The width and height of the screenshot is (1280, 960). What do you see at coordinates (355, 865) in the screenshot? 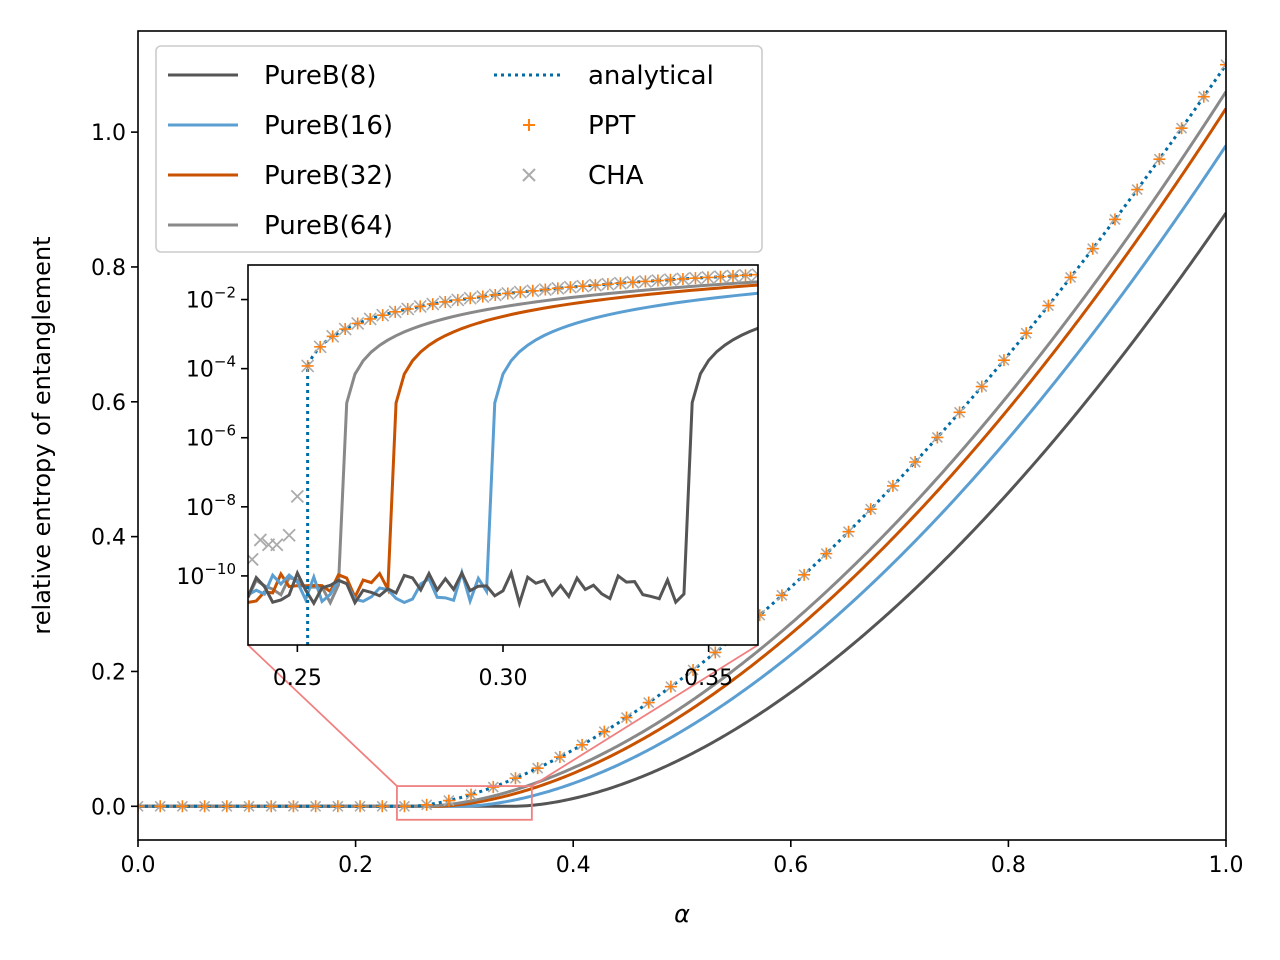
I see `x-tick-label: 0.2` at bounding box center [355, 865].